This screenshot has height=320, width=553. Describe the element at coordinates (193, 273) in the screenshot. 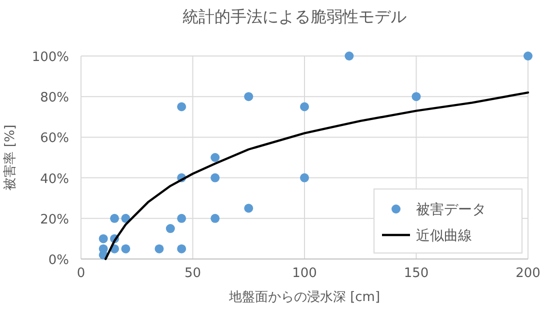

I see `x-tick-label: 50` at that location.